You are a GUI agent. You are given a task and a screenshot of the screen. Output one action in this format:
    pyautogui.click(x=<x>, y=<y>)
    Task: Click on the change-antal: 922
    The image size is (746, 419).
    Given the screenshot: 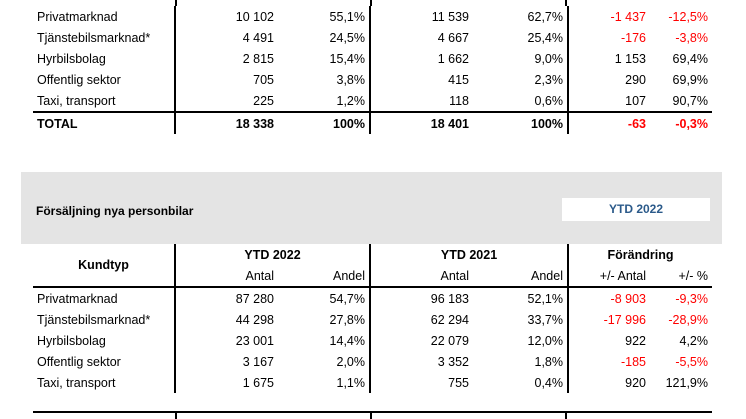 What is the action you would take?
    pyautogui.click(x=608, y=340)
    